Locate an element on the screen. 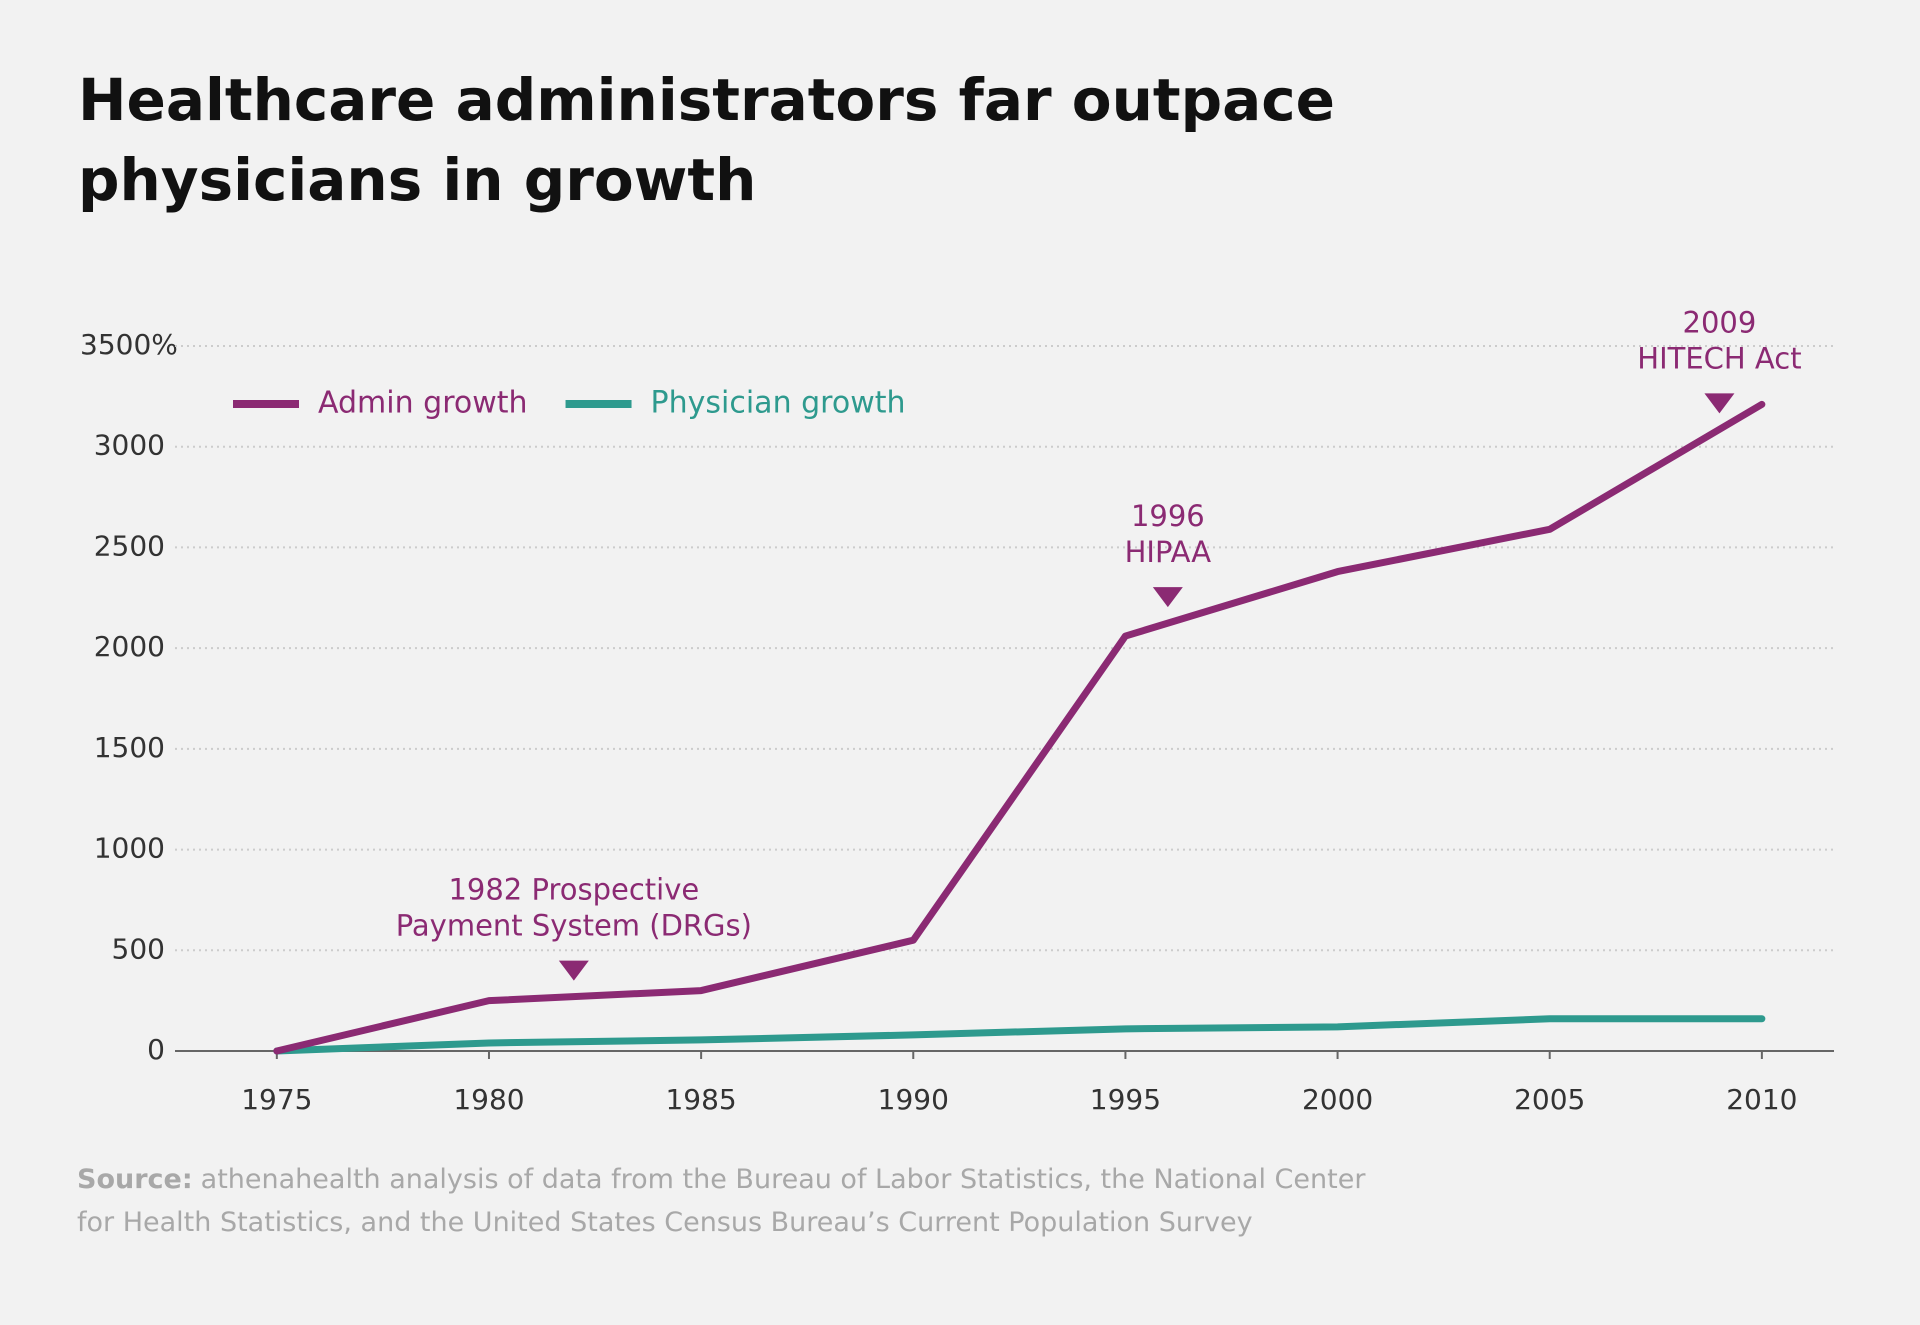 This screenshot has width=1920, height=1325. x-tick-label: 1990 is located at coordinates (913, 1099).